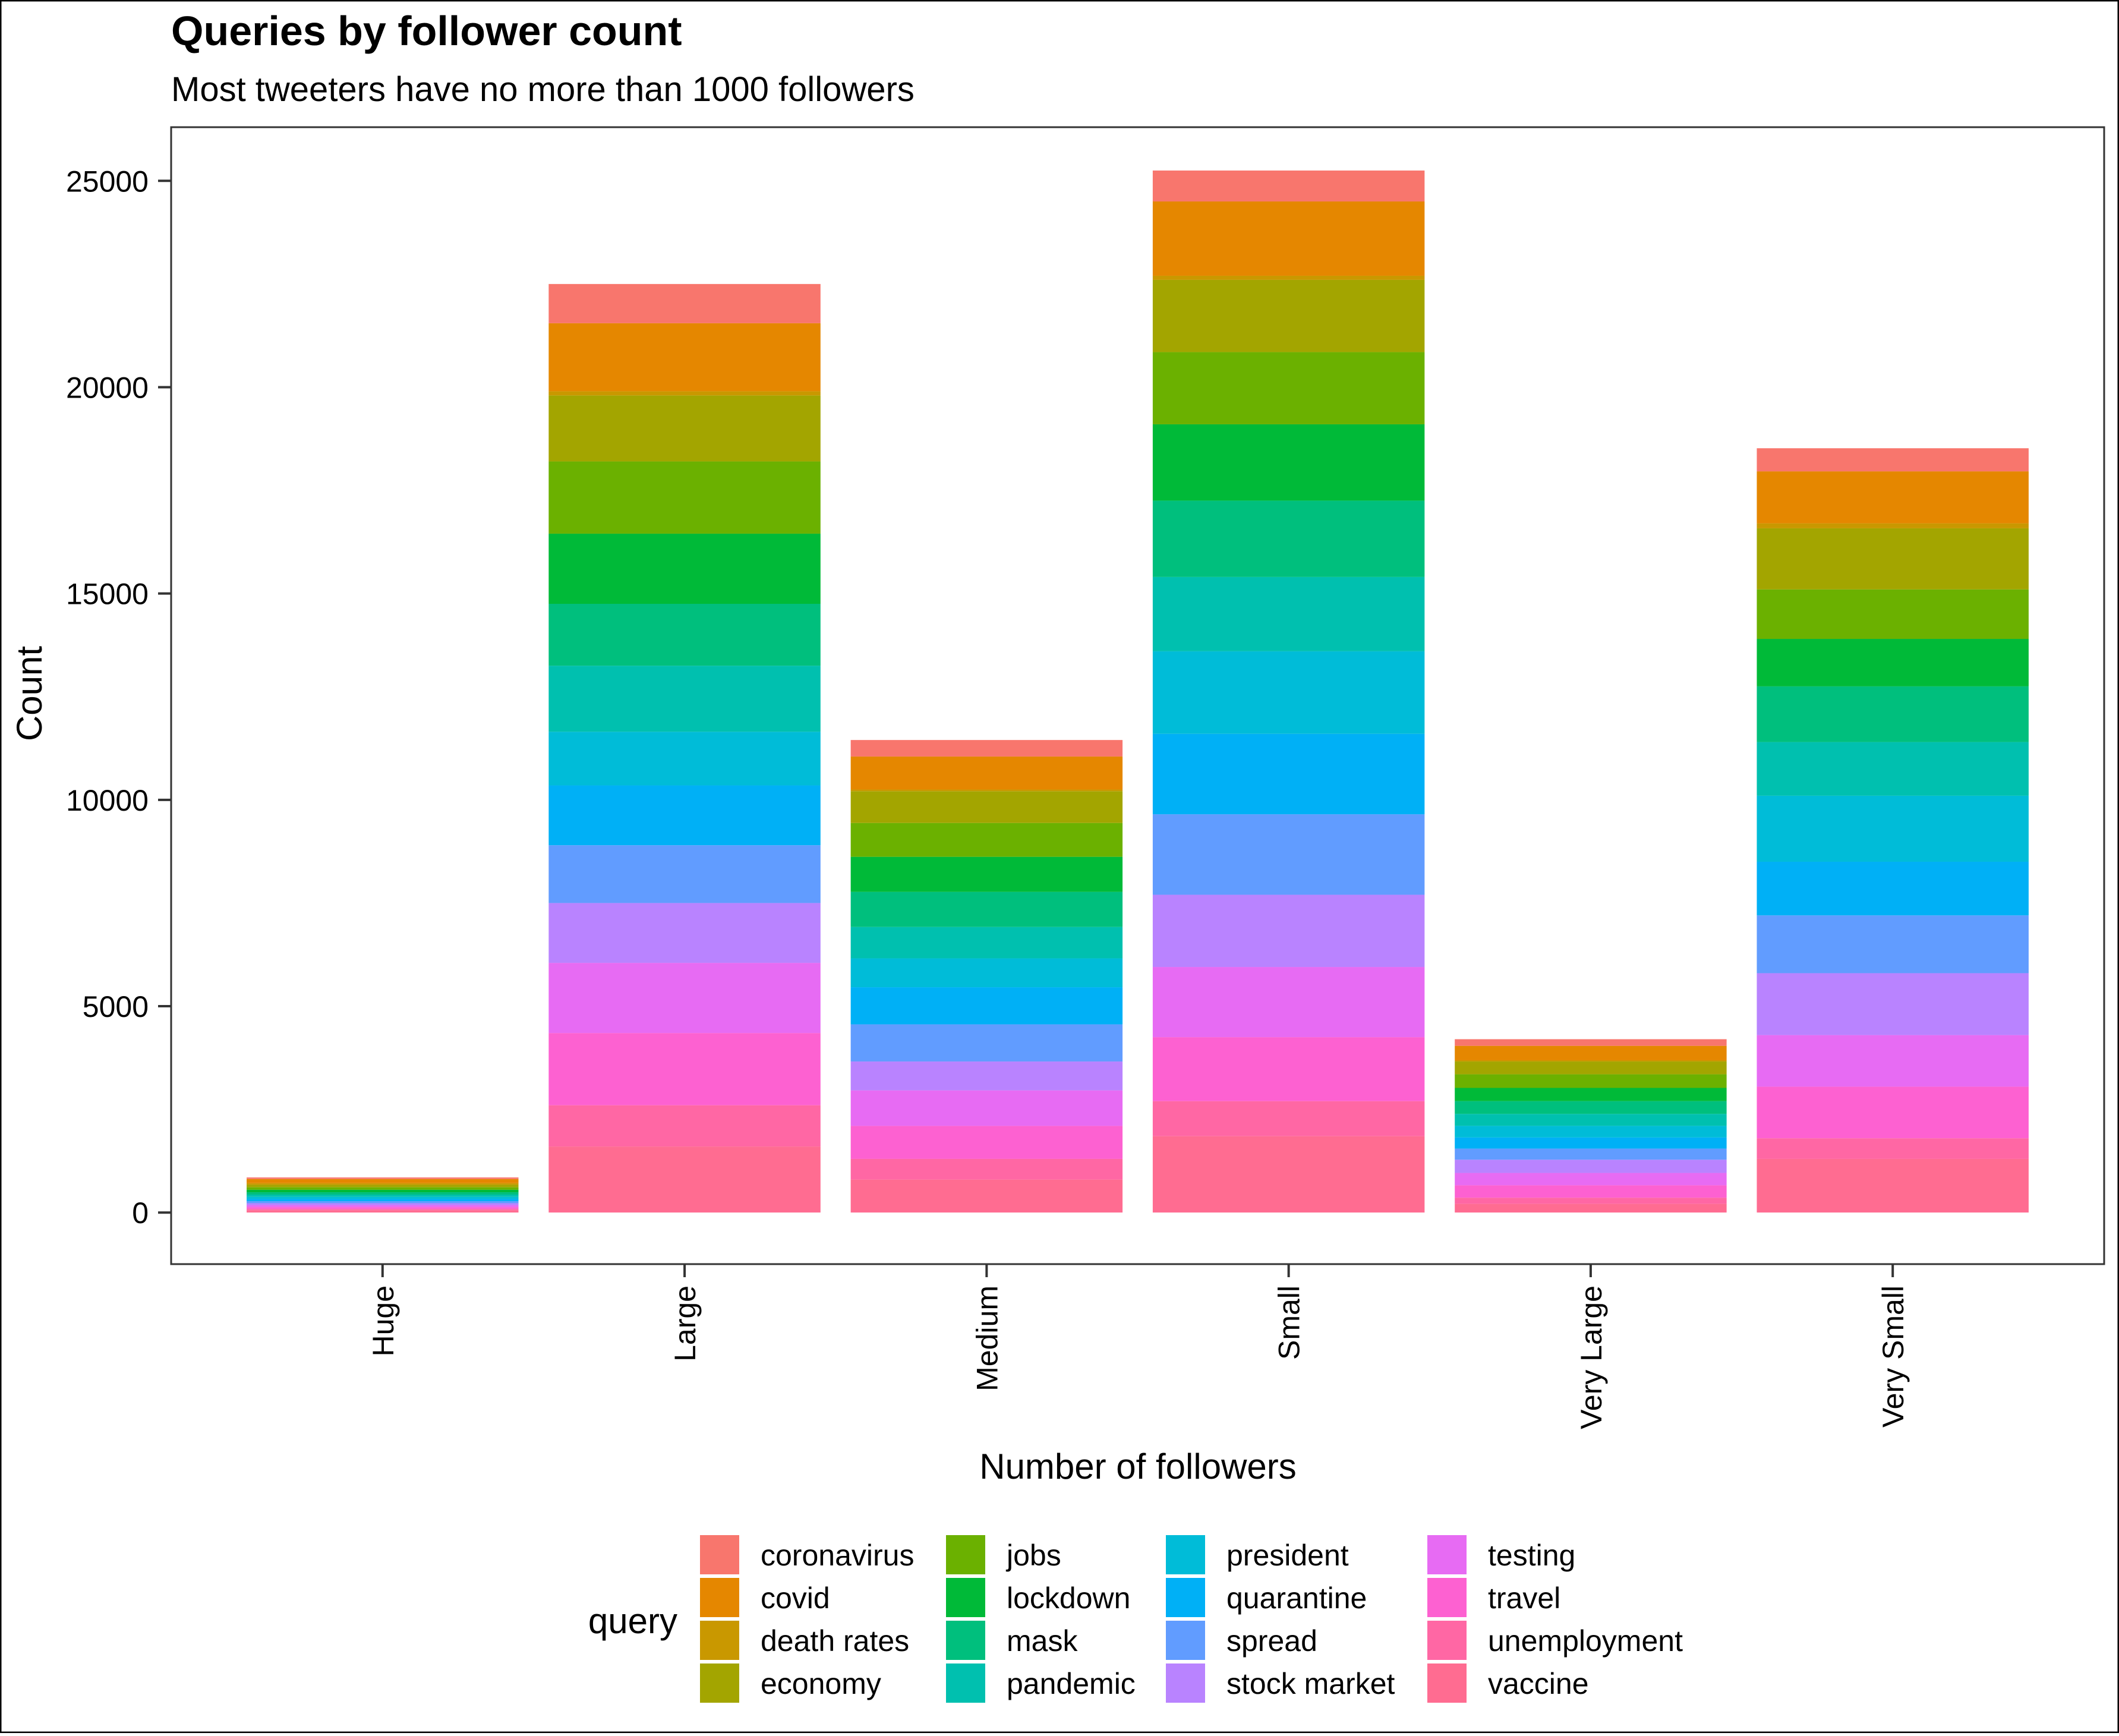 The image size is (2119, 1736). I want to click on legend-label: vaccine, so click(1539, 1683).